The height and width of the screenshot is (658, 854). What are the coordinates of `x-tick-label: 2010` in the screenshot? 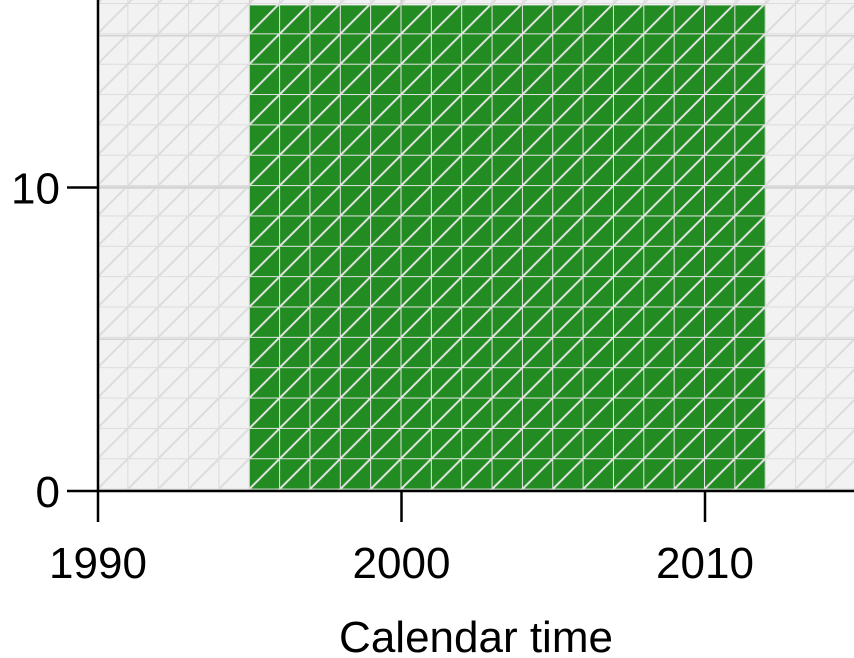 It's located at (705, 563).